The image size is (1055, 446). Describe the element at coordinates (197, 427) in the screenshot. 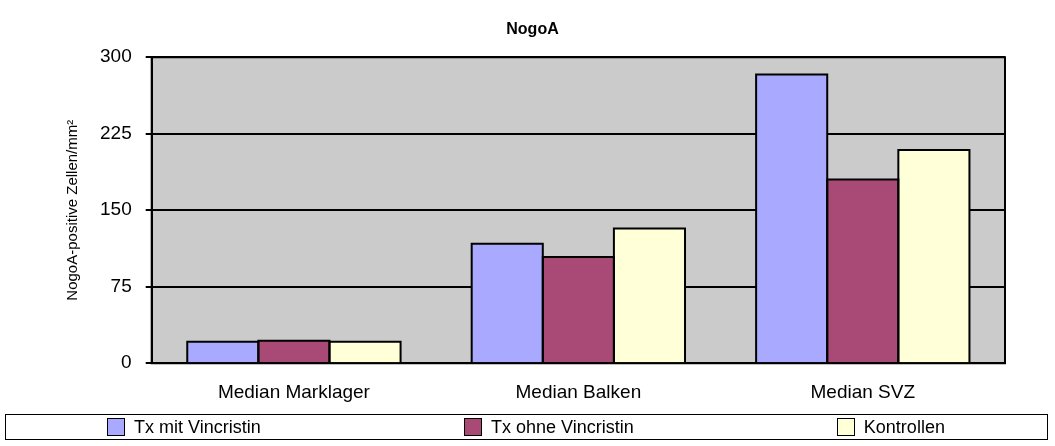

I see `legend-label: Tx mit Vincristin` at that location.